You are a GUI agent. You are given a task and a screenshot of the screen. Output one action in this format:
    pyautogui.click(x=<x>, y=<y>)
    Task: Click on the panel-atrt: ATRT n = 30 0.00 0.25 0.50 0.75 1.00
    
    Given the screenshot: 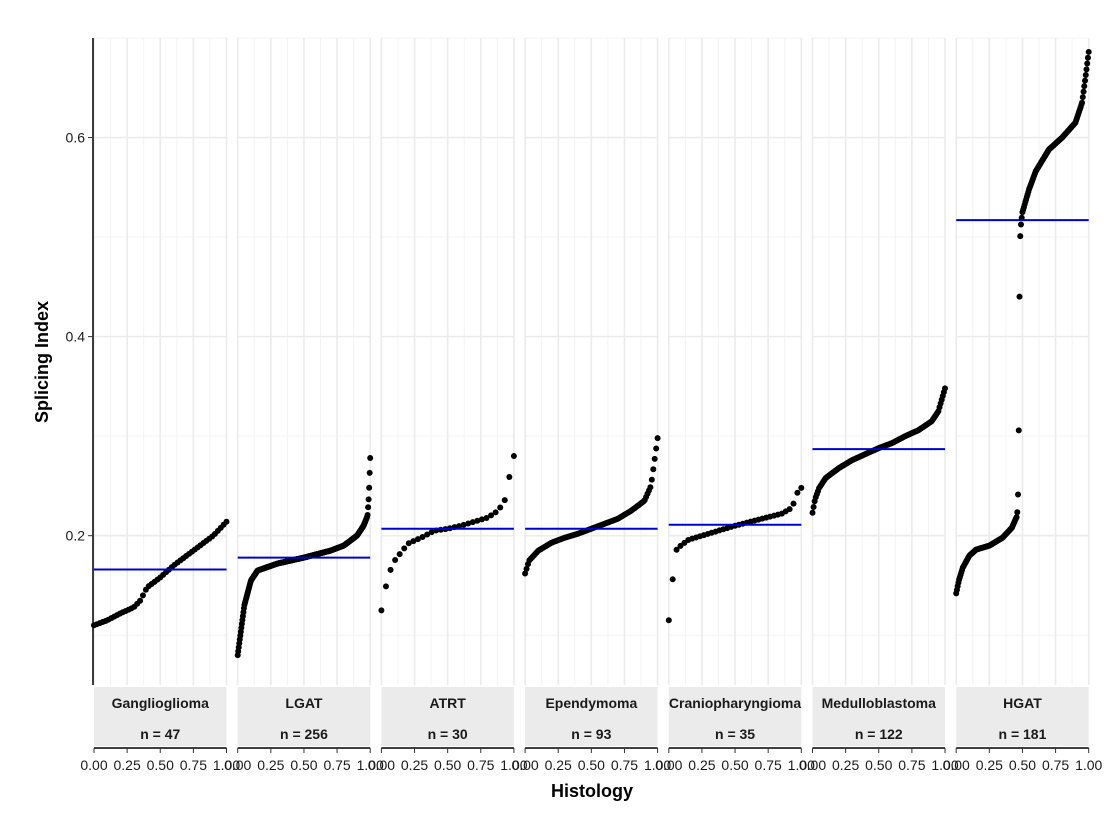 What is the action you would take?
    pyautogui.click(x=448, y=405)
    